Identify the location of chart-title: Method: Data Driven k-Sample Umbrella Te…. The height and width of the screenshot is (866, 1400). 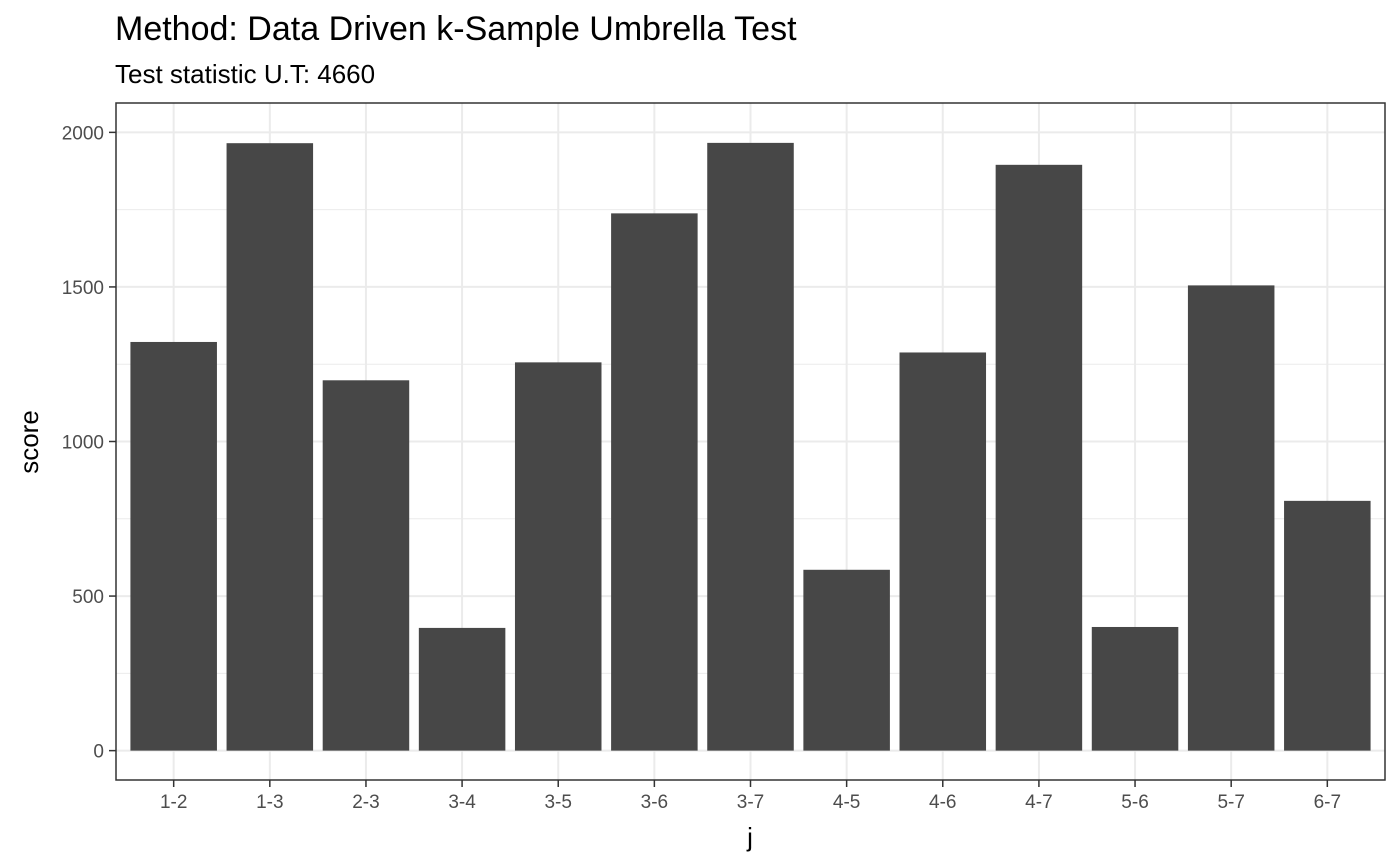
(456, 29).